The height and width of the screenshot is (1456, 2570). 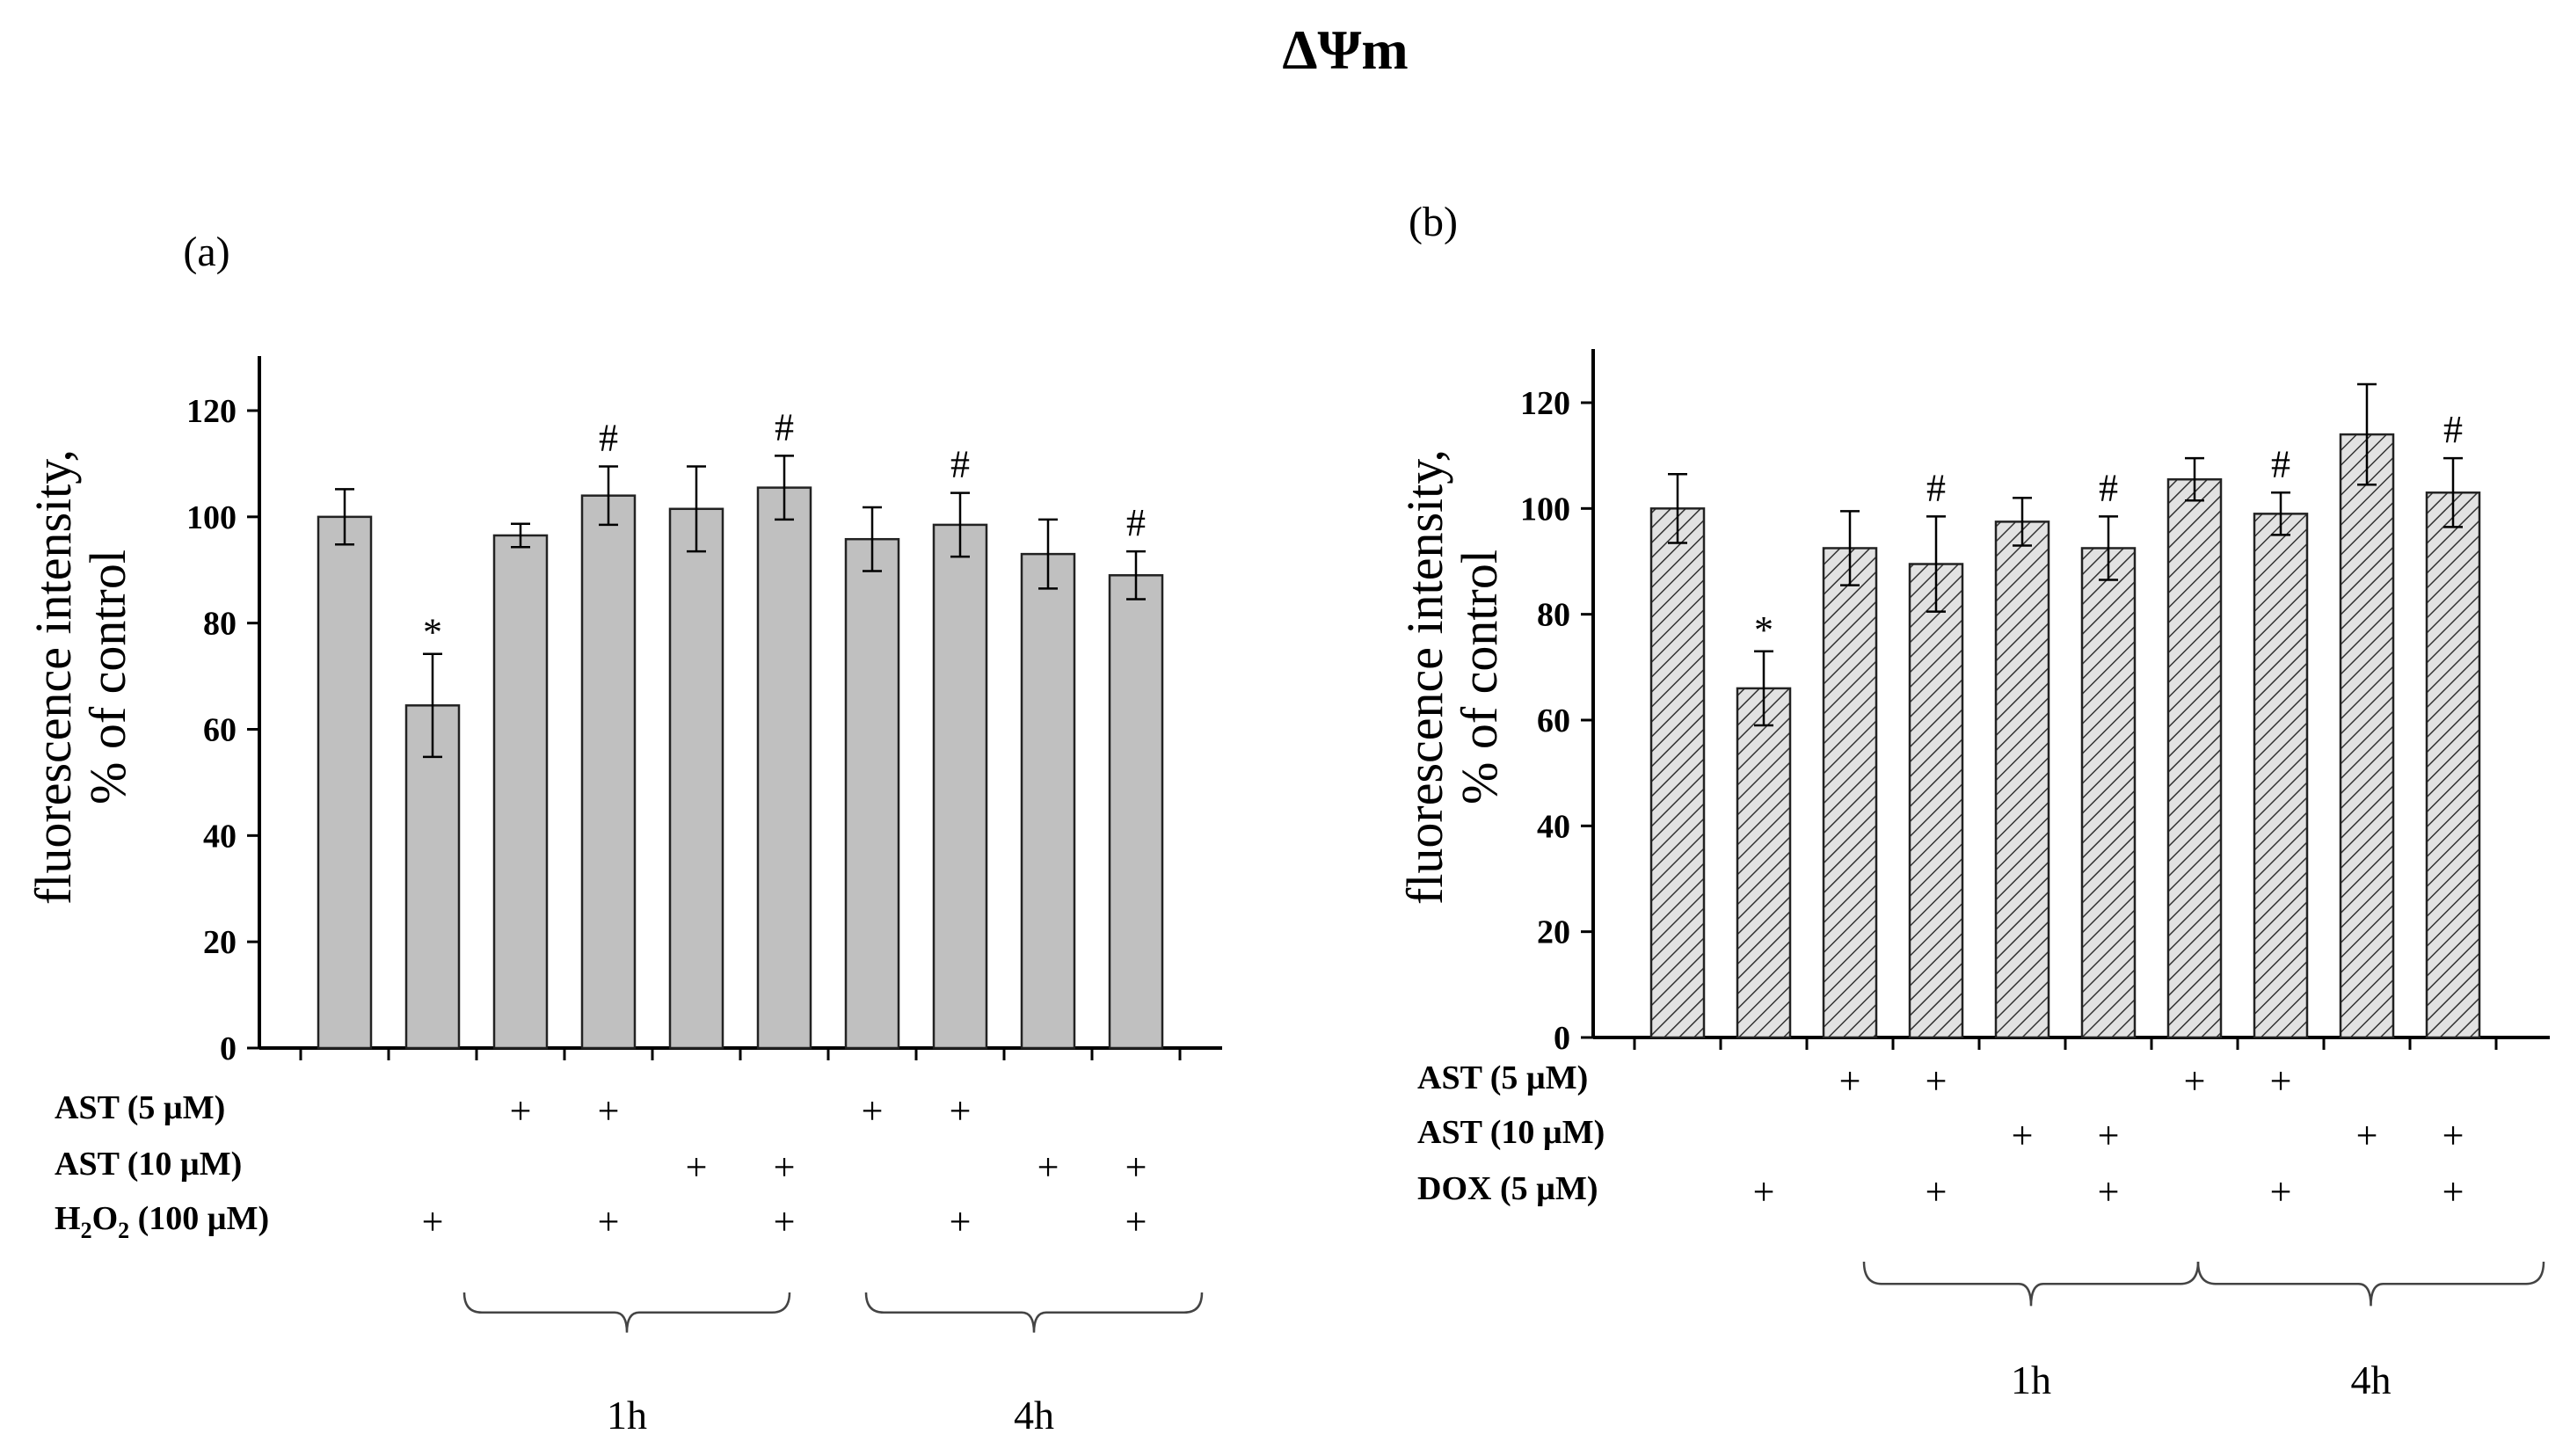 I want to click on condition-label-b-1: AST (10 µM), so click(x=1511, y=1132).